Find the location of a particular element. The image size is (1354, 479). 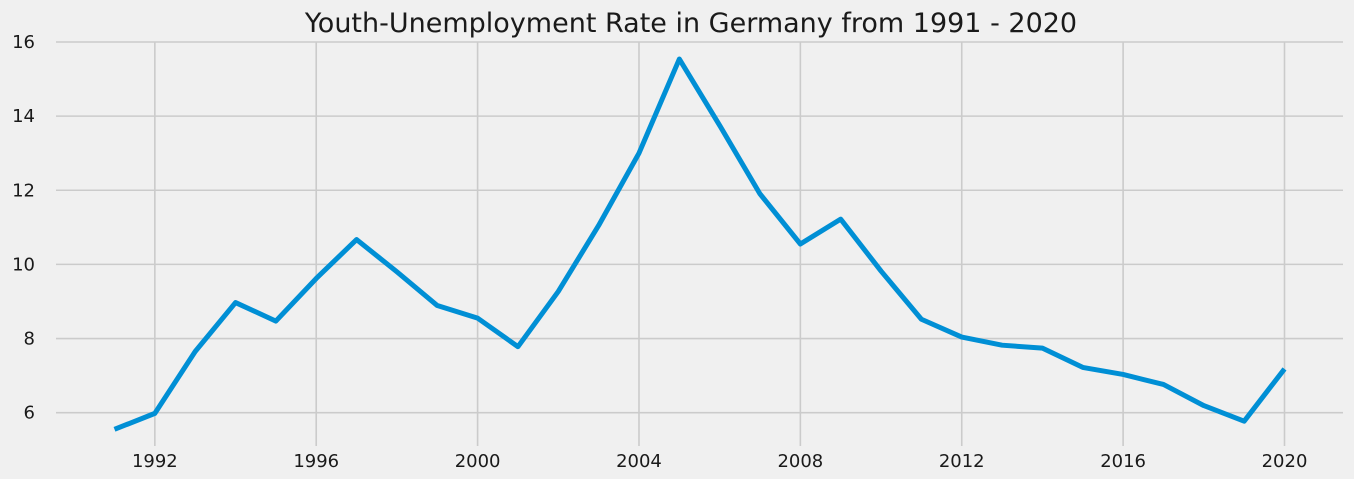

y-tick-label: 8 is located at coordinates (29, 339).